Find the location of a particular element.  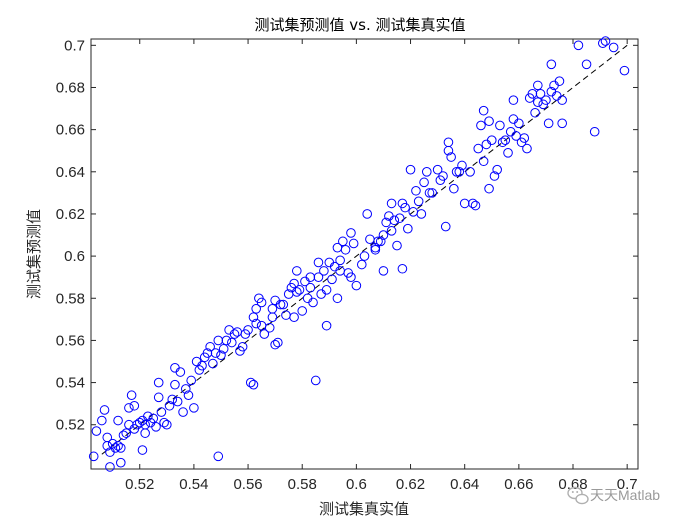

y-tick-label: 0.7 is located at coordinates (74, 45).